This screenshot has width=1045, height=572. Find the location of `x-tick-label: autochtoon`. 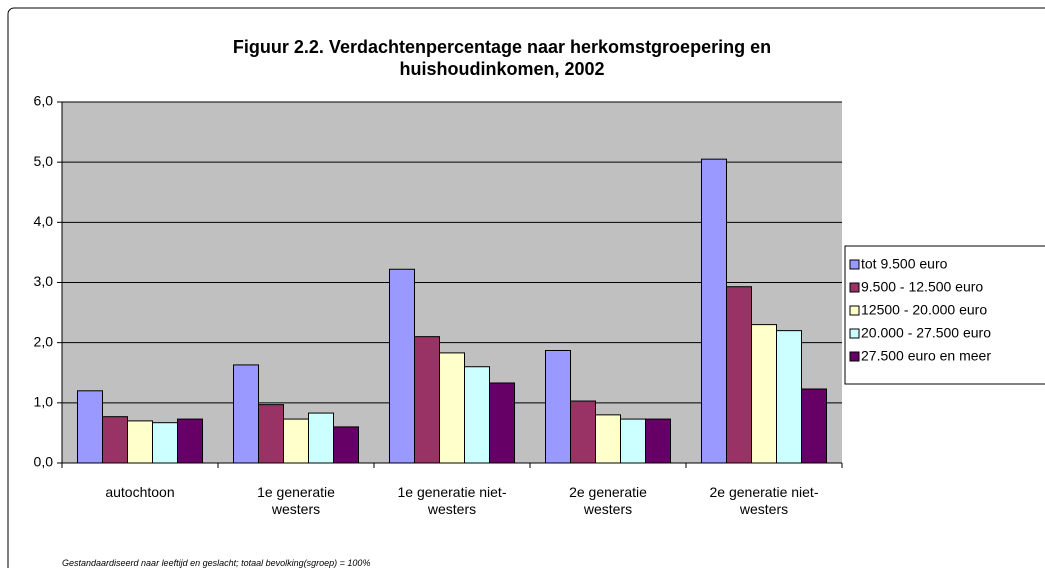

x-tick-label: autochtoon is located at coordinates (140, 492).